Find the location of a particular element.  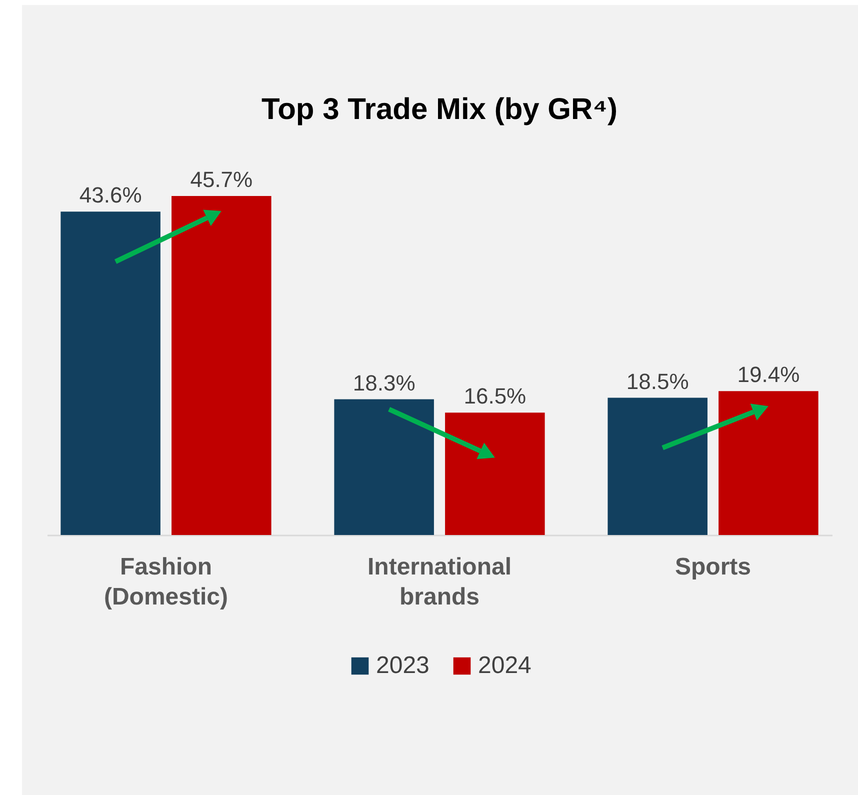

data-label: 45.7% is located at coordinates (221, 179).